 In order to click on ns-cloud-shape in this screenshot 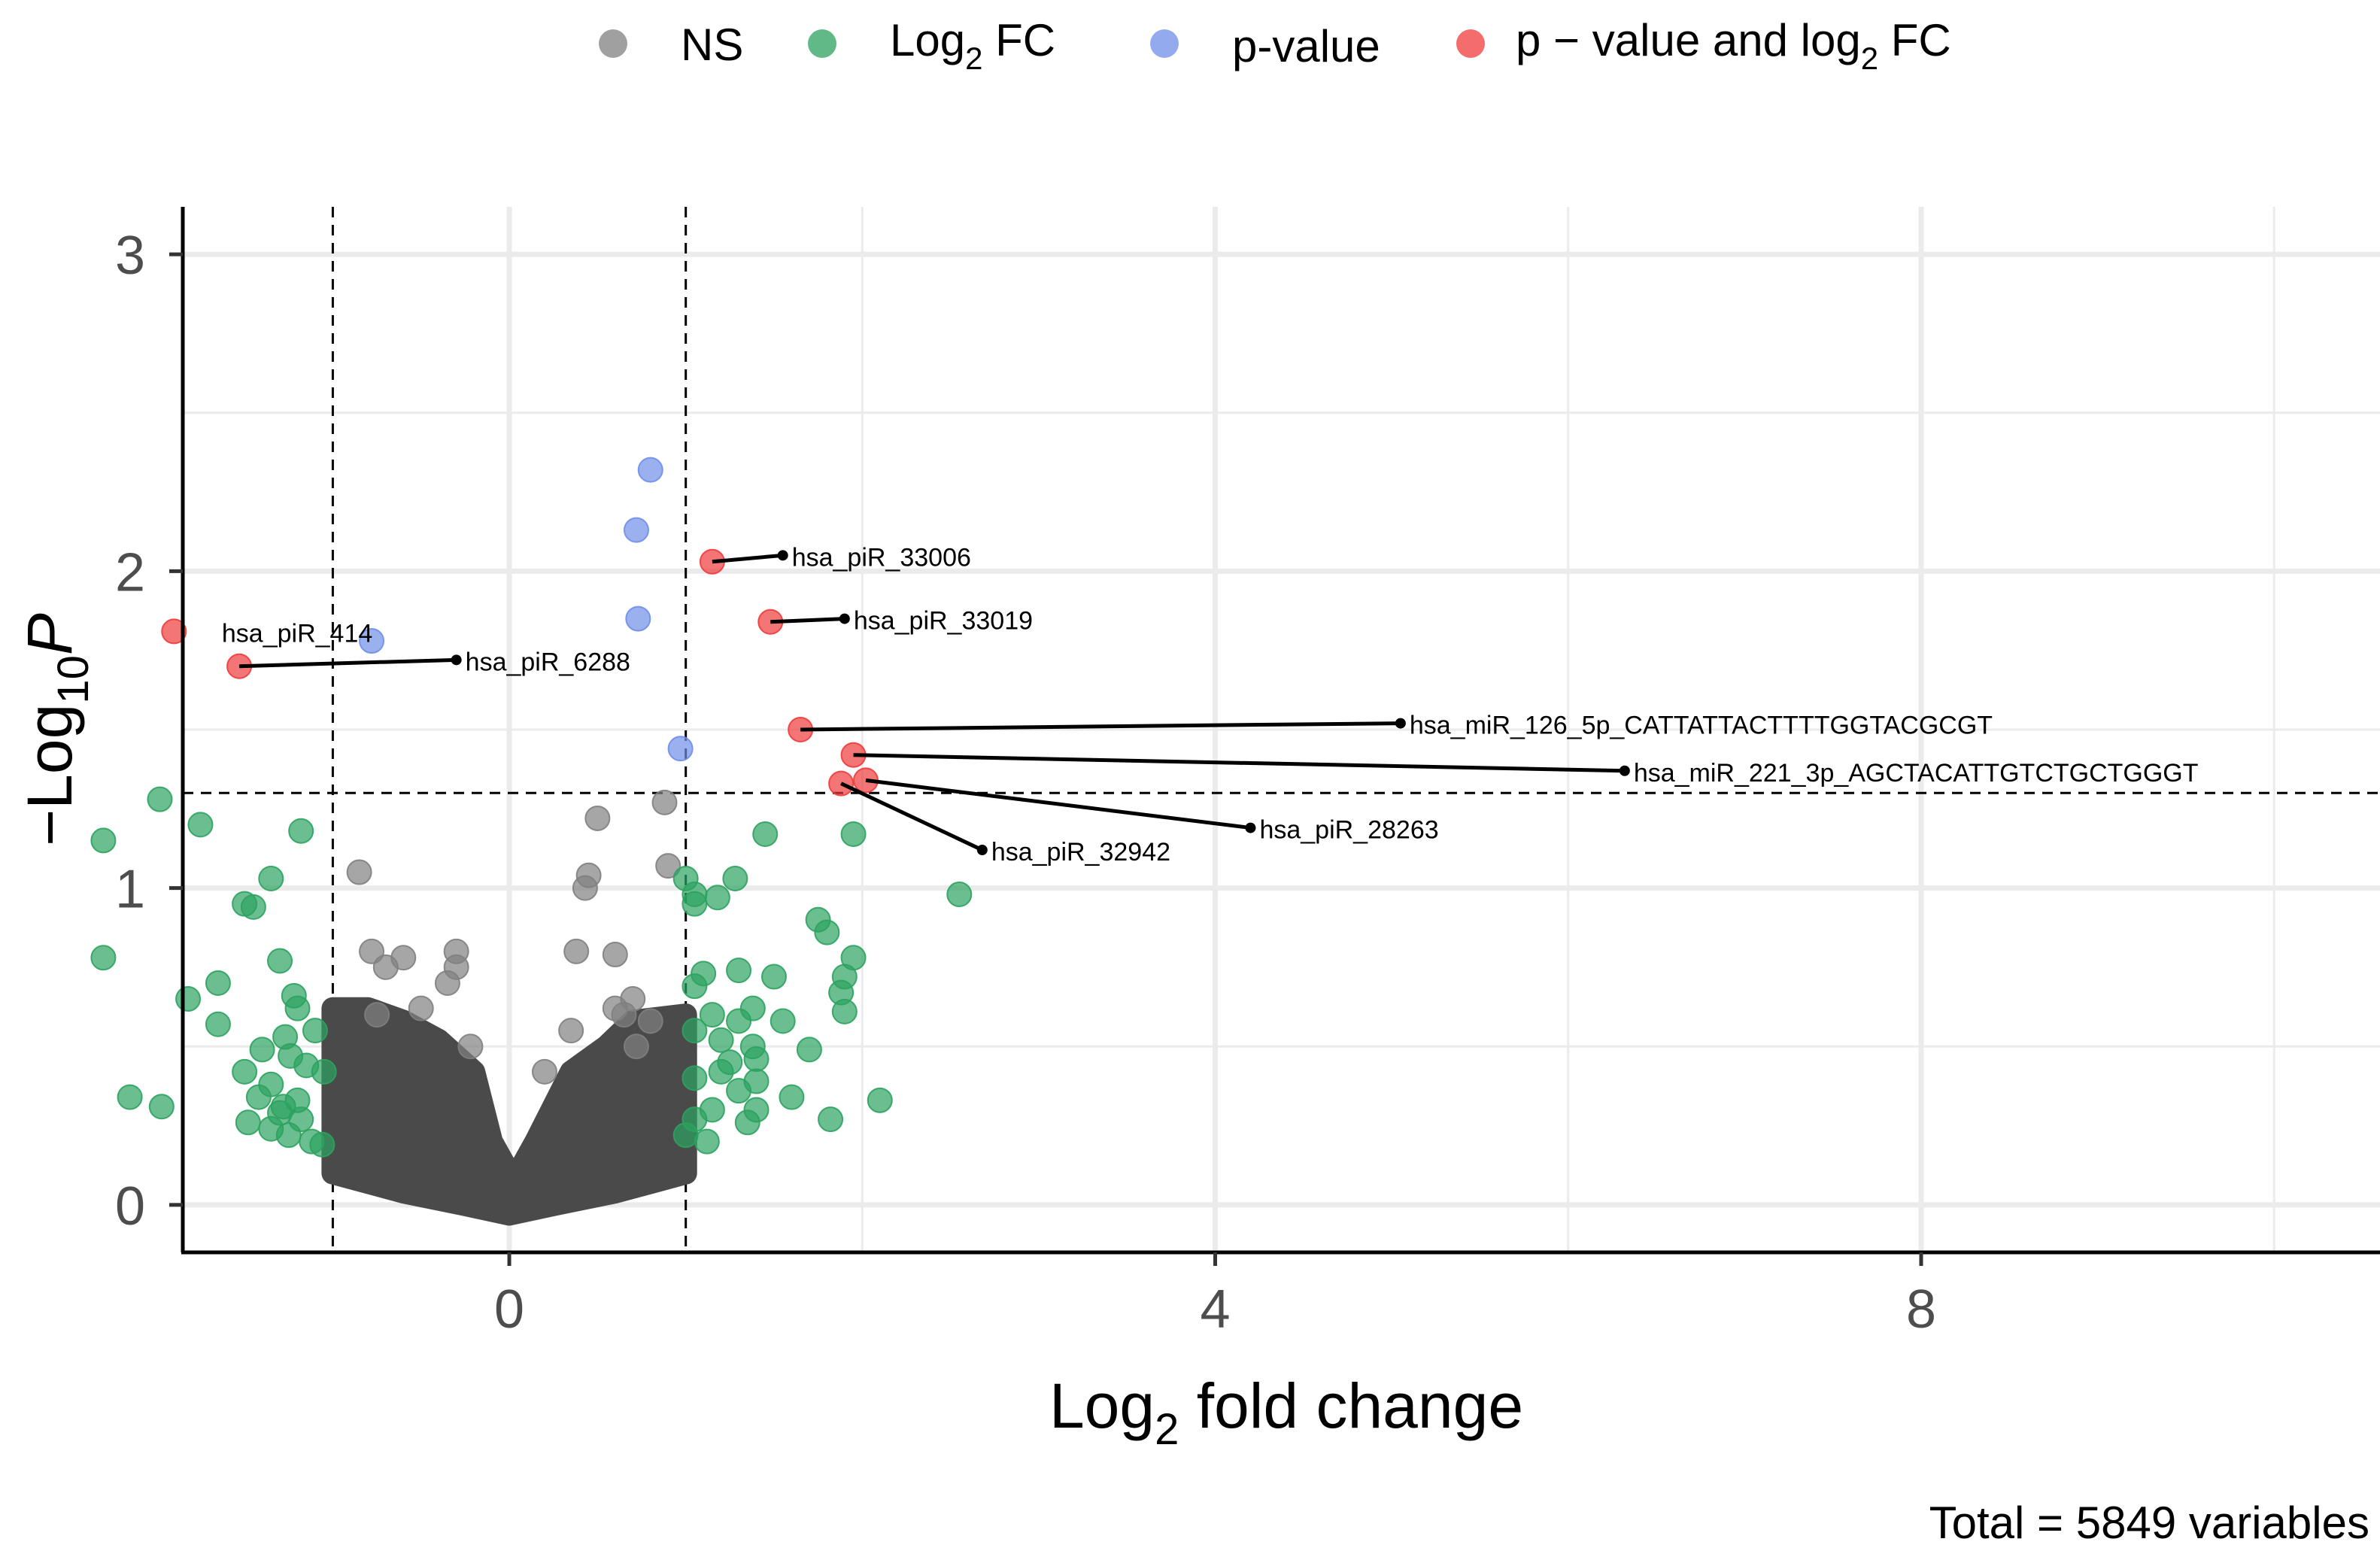, I will do `click(509, 1111)`.